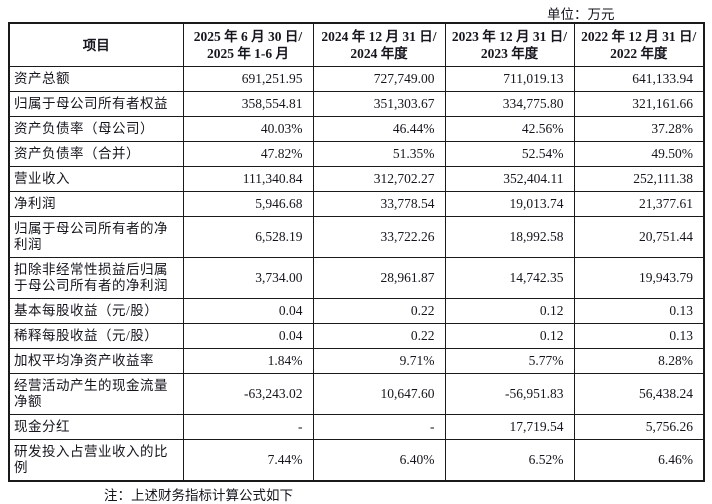  Describe the element at coordinates (96, 394) in the screenshot. I see `row-label: 经营活动产生的现金流量净额` at that location.